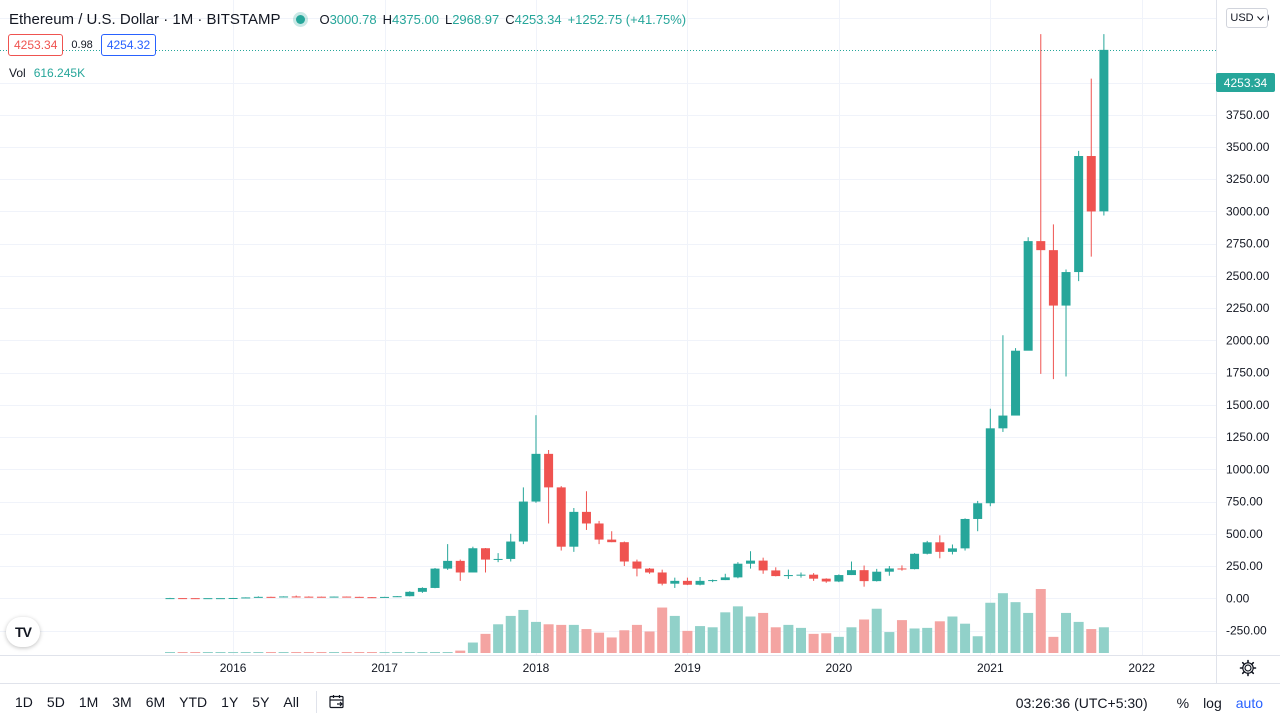 Image resolution: width=1280 pixels, height=720 pixels. Describe the element at coordinates (1081, 702) in the screenshot. I see `timezone-clock: 03:26:36 (UTC+5:30)` at that location.